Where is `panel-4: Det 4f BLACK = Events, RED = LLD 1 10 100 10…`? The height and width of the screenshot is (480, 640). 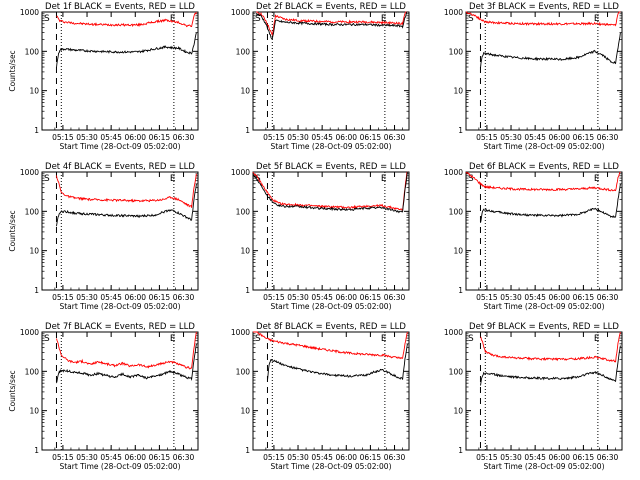 panel-4: Det 4f BLACK = Events, RED = LLD 1 10 100 10… is located at coordinates (103, 236).